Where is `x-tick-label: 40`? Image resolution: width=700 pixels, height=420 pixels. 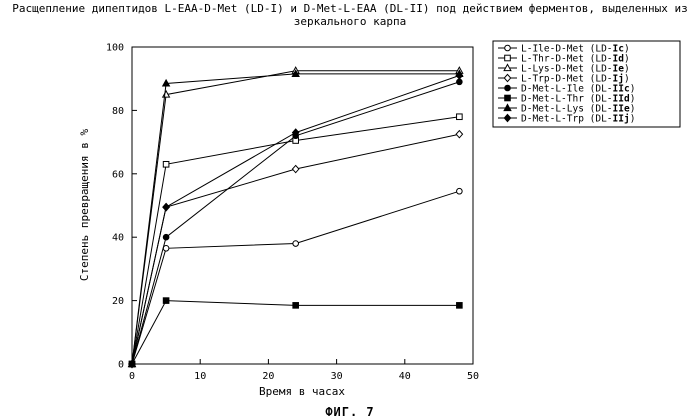 x-tick-label: 40 is located at coordinates (405, 376).